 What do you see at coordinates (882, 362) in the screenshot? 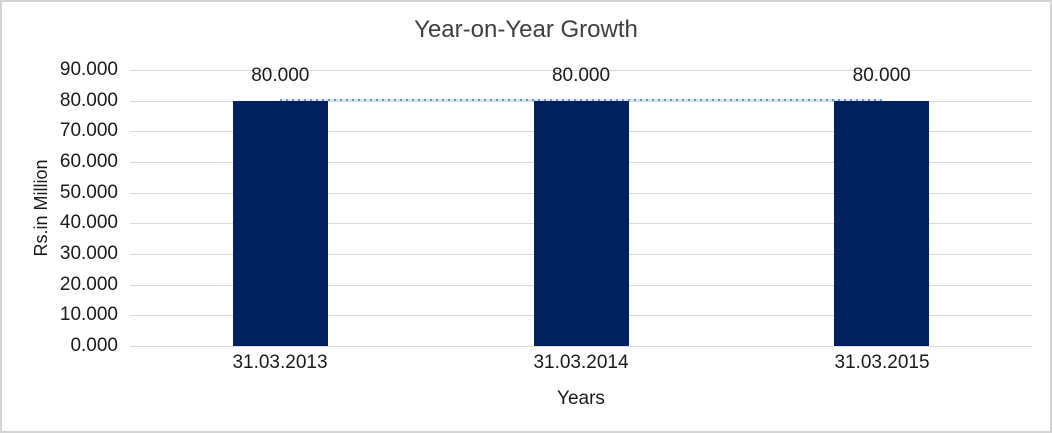
I see `x-tick-label: 31.03.2015` at bounding box center [882, 362].